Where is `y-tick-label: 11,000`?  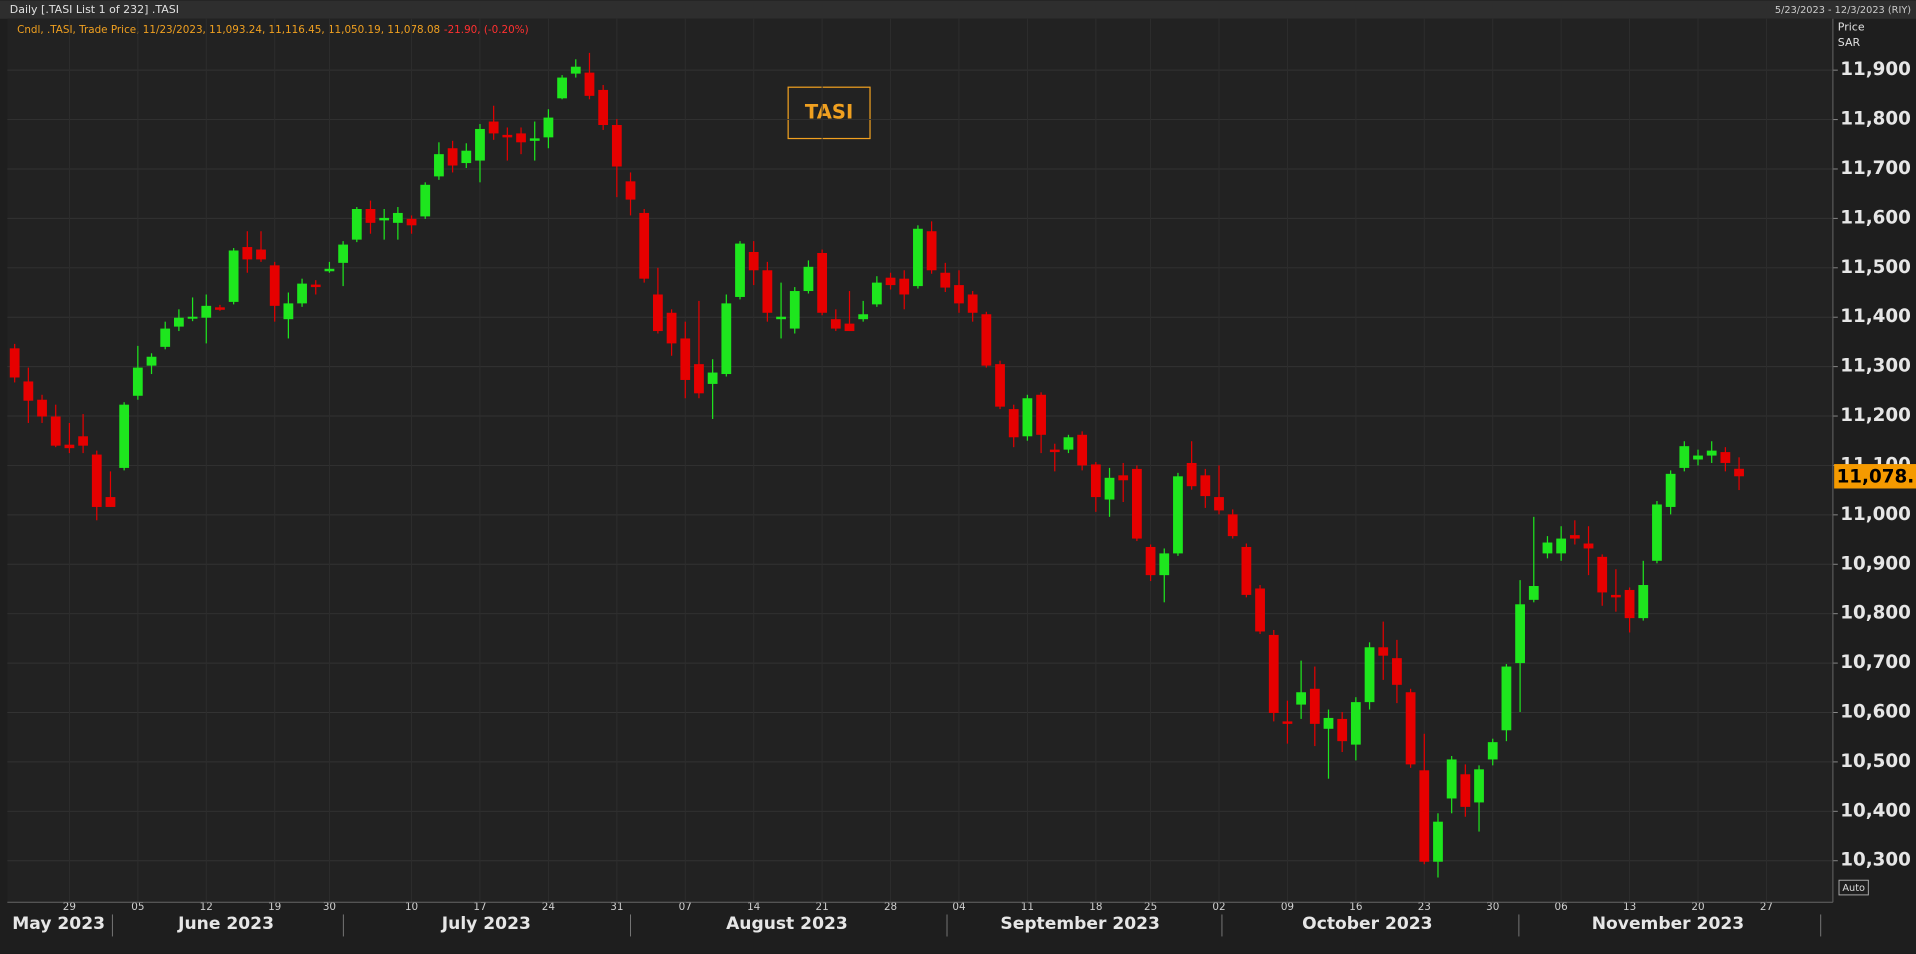 y-tick-label: 11,000 is located at coordinates (1875, 514).